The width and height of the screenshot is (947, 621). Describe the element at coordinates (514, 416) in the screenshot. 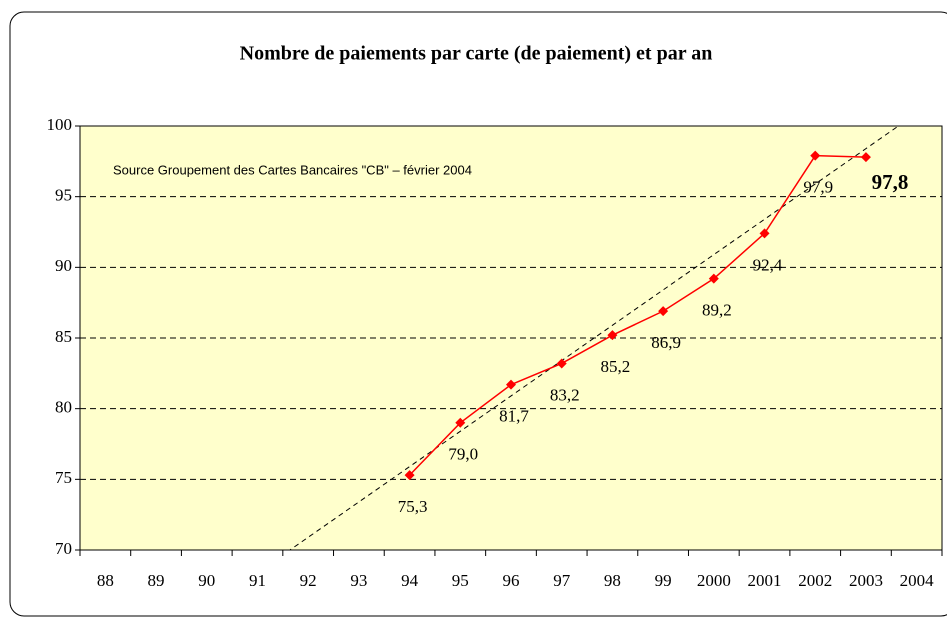

I see `data-label: 81,7` at that location.